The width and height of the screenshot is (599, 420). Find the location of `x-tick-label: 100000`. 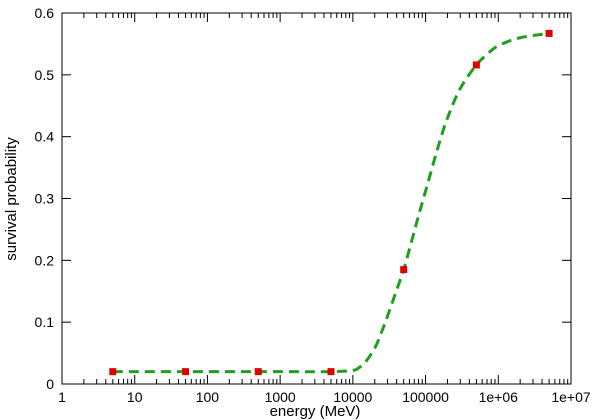

x-tick-label: 100000 is located at coordinates (425, 397).